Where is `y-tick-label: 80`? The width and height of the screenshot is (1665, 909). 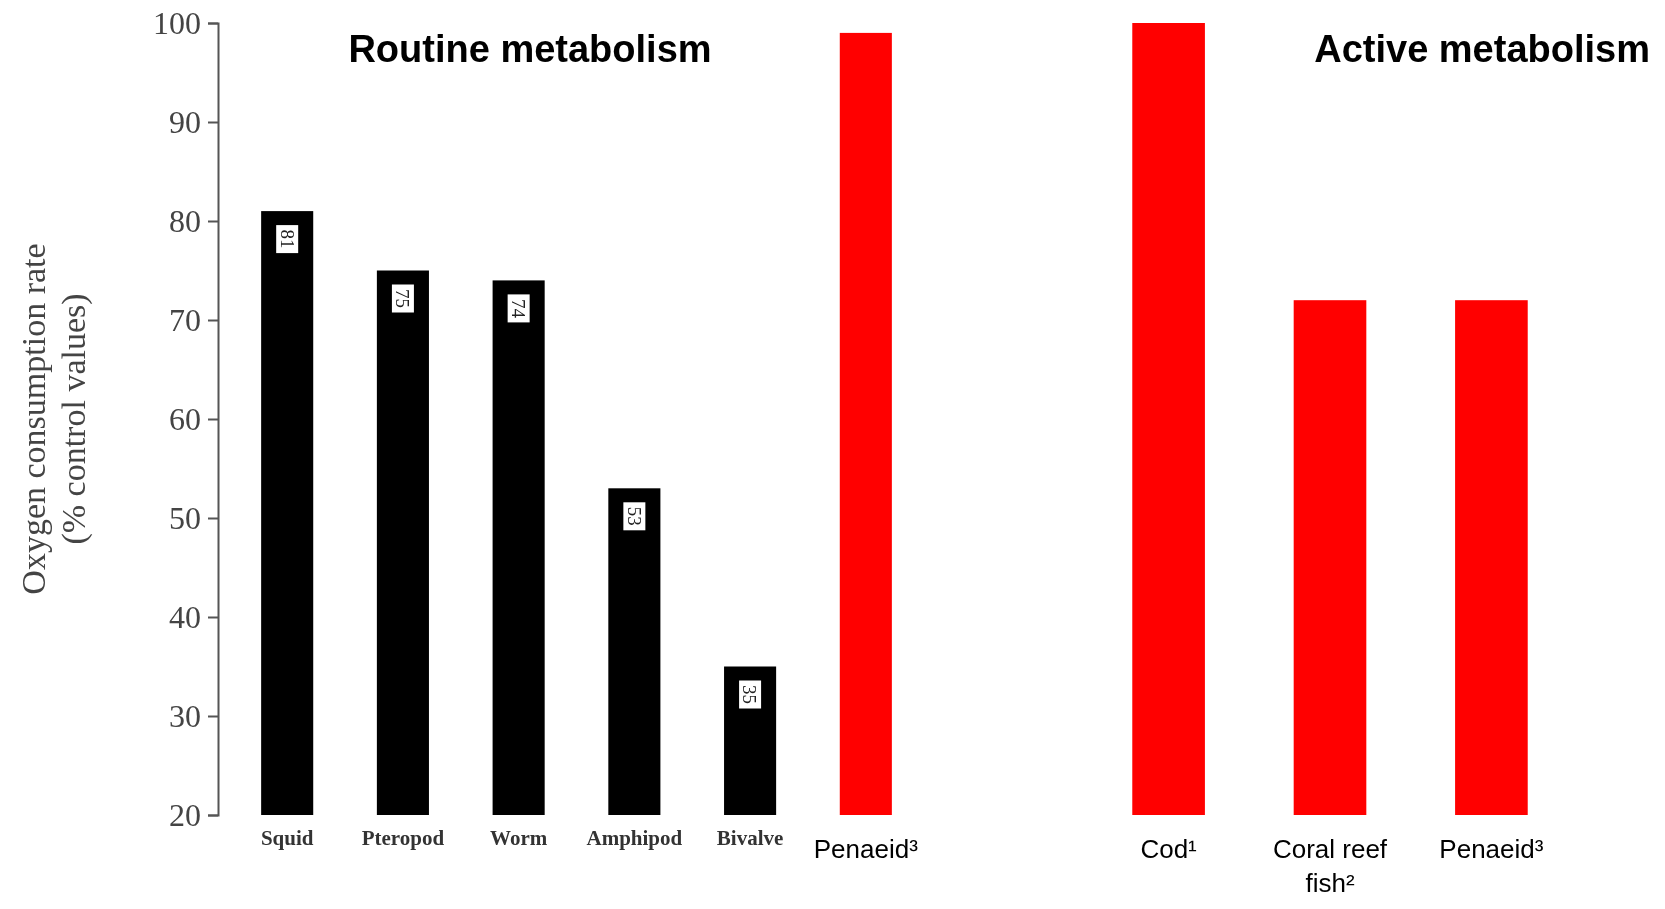
y-tick-label: 80 is located at coordinates (185, 220).